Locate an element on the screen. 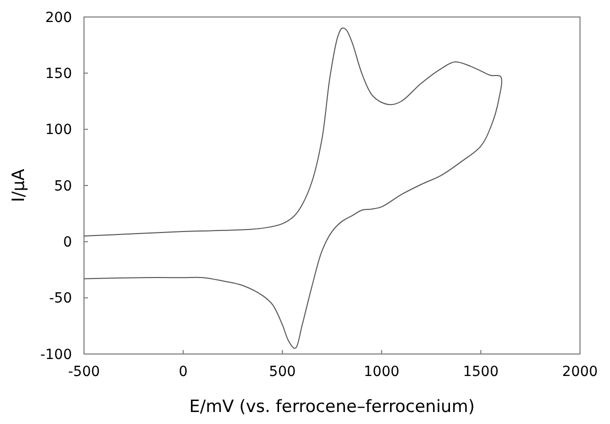  x-tick-label: 0 is located at coordinates (183, 372).